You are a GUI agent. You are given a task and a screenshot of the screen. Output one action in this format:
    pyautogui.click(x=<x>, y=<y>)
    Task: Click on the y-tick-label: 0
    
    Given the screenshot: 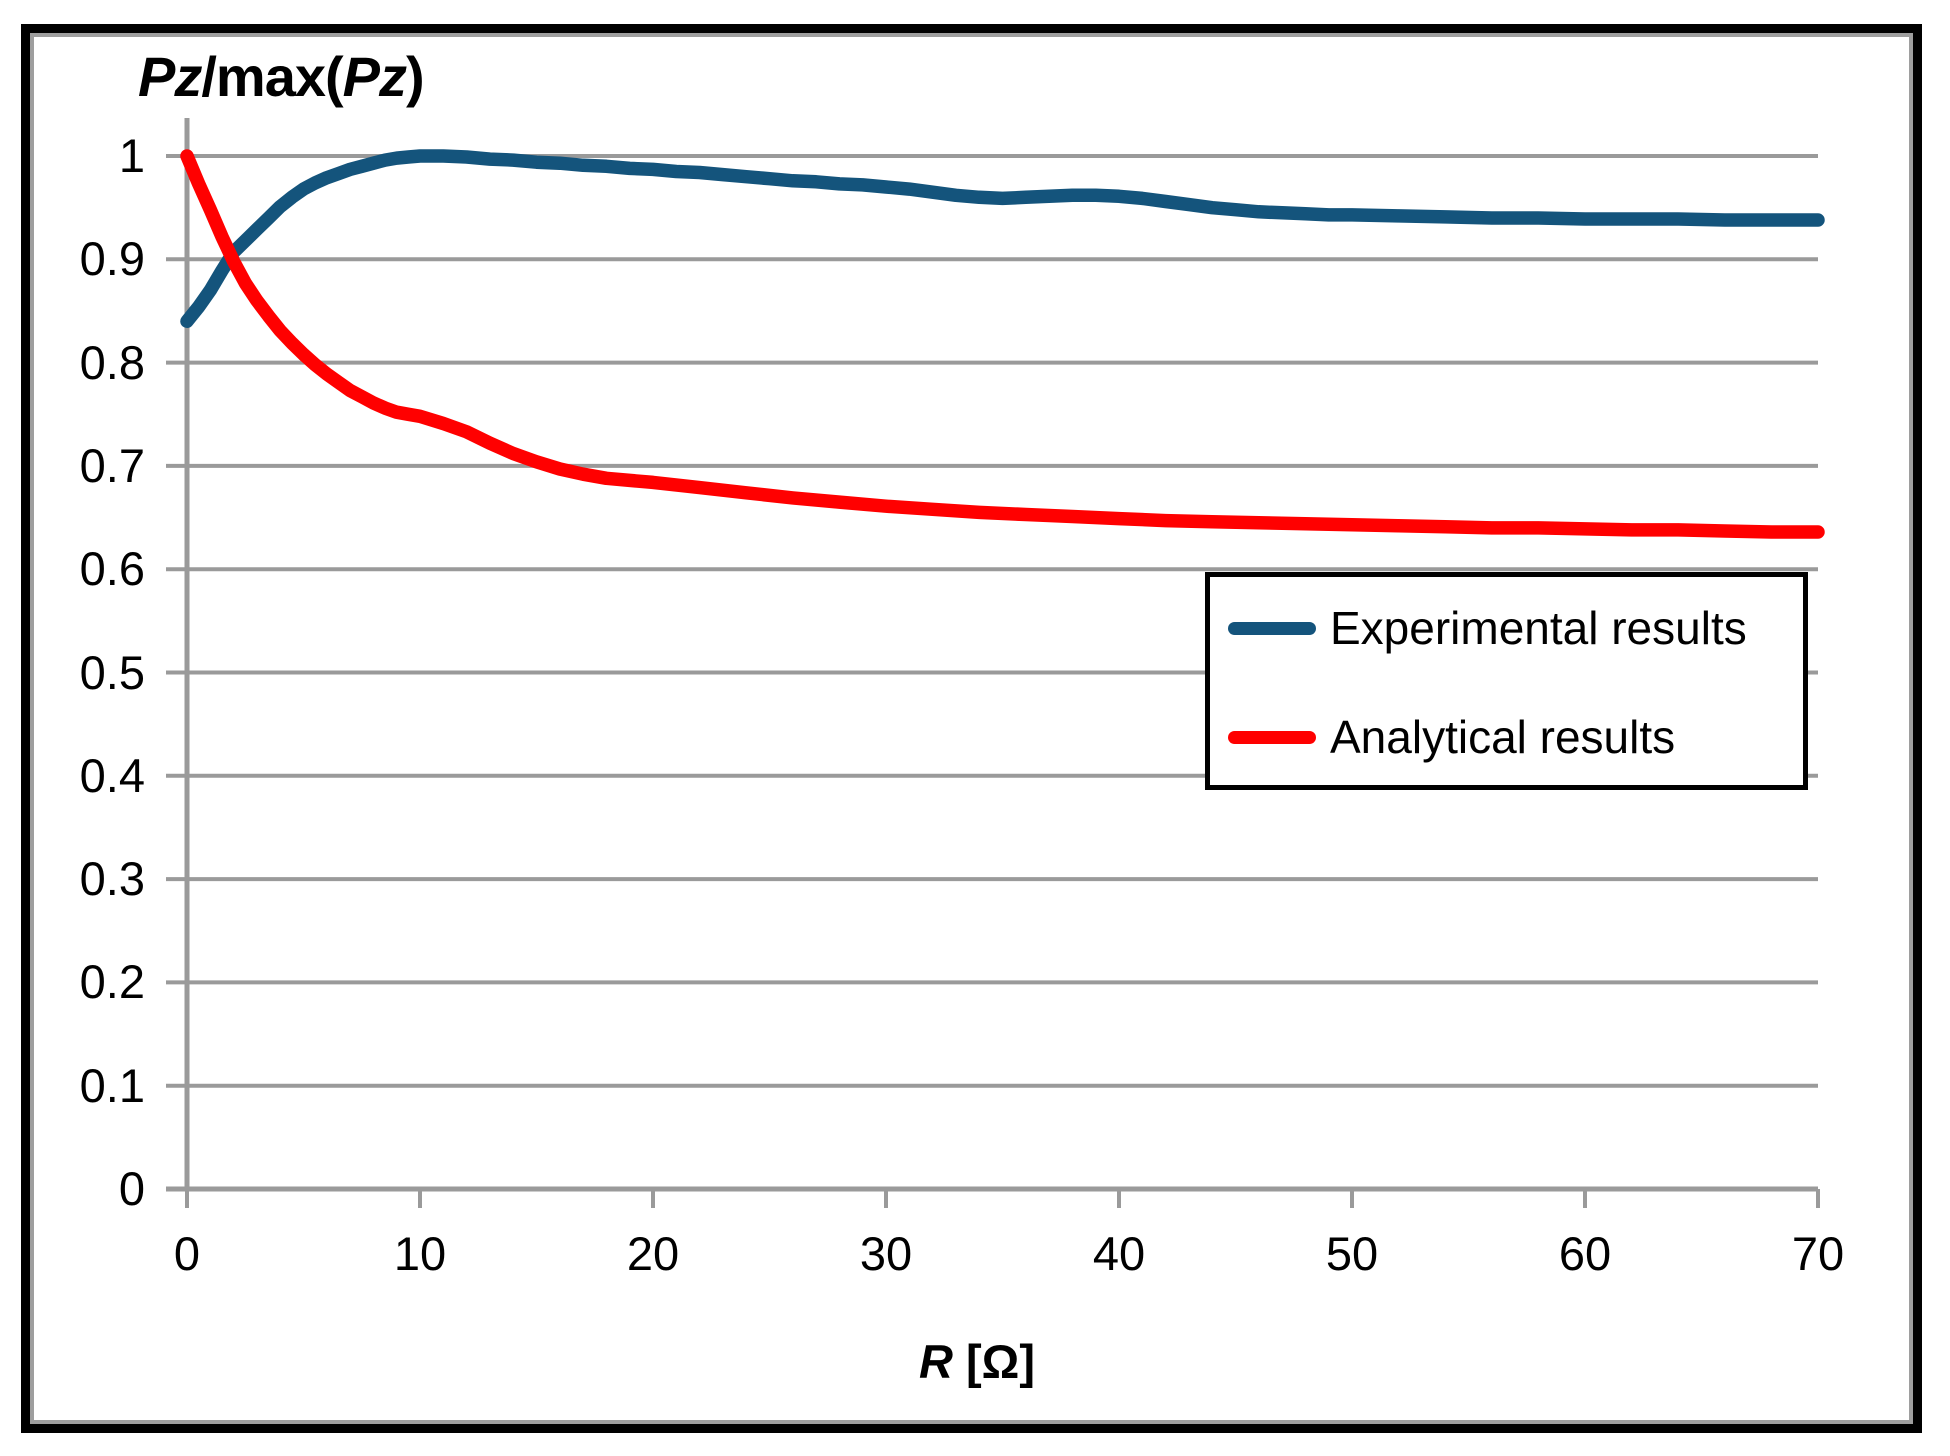 What is the action you would take?
    pyautogui.click(x=131, y=1188)
    